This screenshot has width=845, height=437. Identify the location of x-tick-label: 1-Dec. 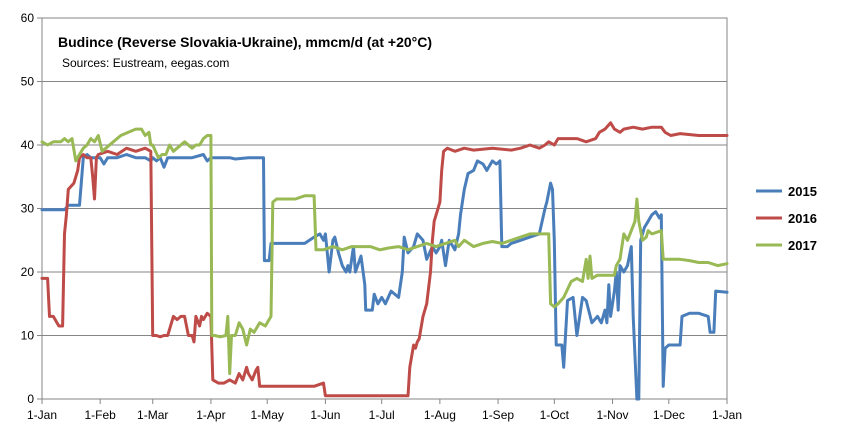
(669, 415).